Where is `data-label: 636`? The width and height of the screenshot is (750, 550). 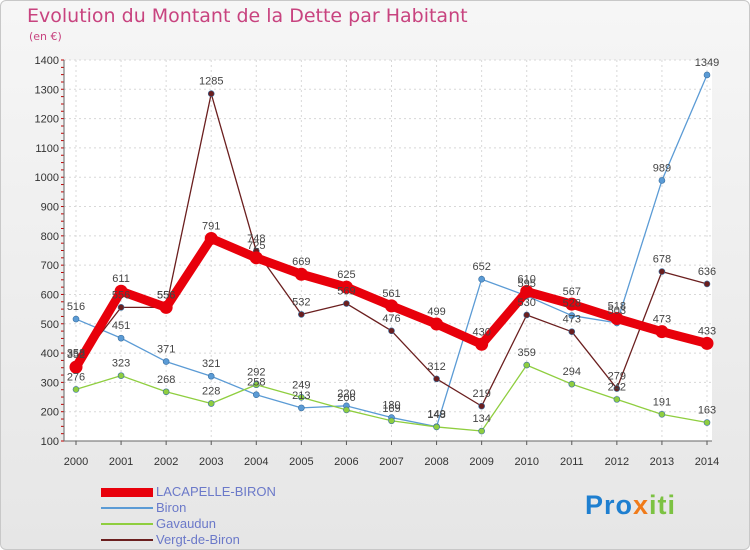 data-label: 636 is located at coordinates (707, 272).